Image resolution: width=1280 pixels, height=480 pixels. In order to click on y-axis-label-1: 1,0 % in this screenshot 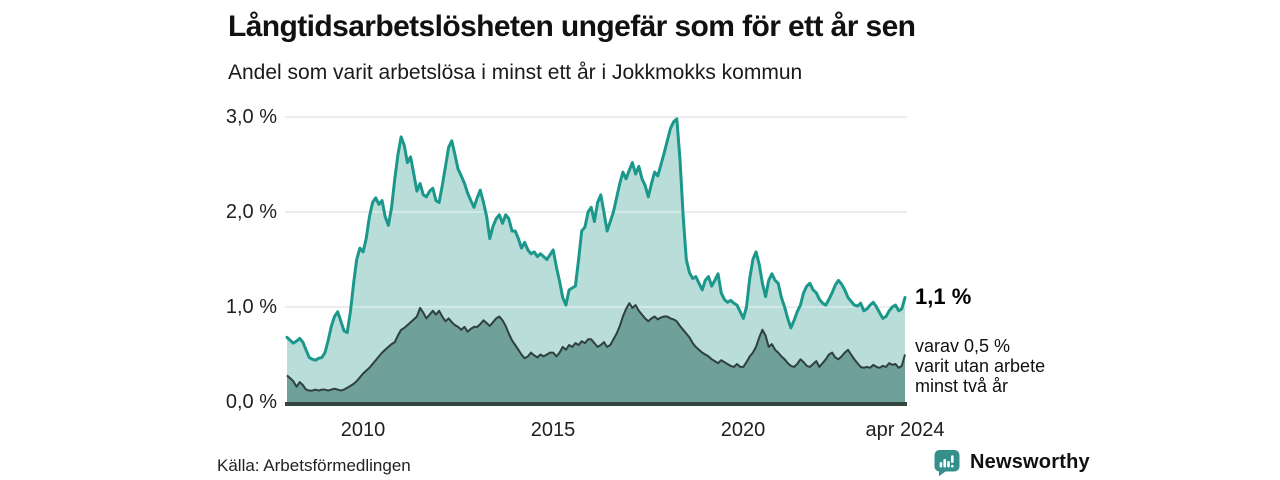, I will do `click(251, 307)`.